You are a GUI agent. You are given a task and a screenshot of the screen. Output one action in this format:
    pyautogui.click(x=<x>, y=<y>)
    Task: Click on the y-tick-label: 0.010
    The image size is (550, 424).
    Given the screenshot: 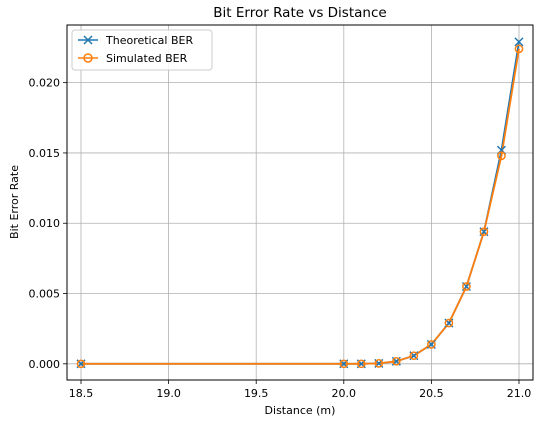 What is the action you would take?
    pyautogui.click(x=45, y=223)
    